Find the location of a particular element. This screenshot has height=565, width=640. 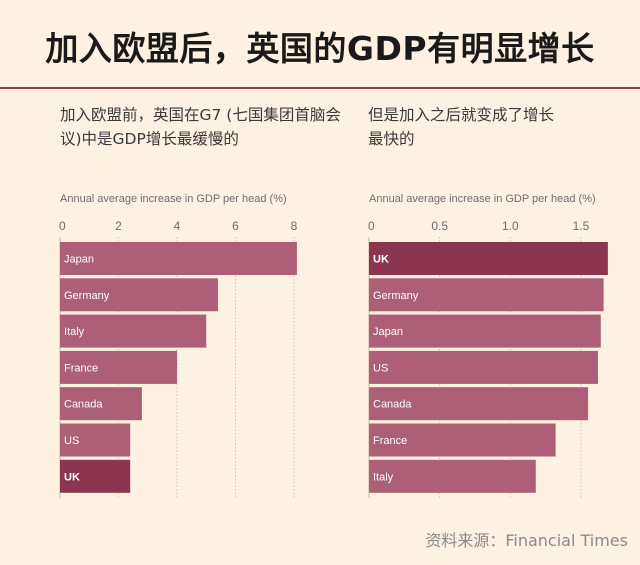

x-tick-label: 1.5 is located at coordinates (581, 226).